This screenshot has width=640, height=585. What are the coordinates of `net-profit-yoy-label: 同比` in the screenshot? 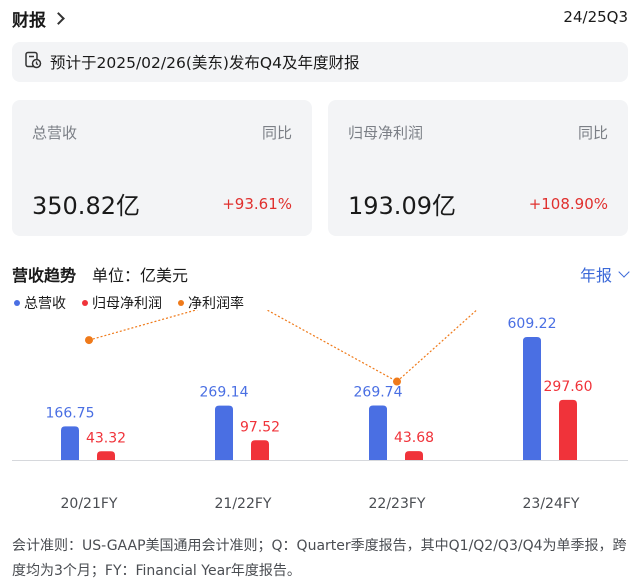 It's located at (592, 133).